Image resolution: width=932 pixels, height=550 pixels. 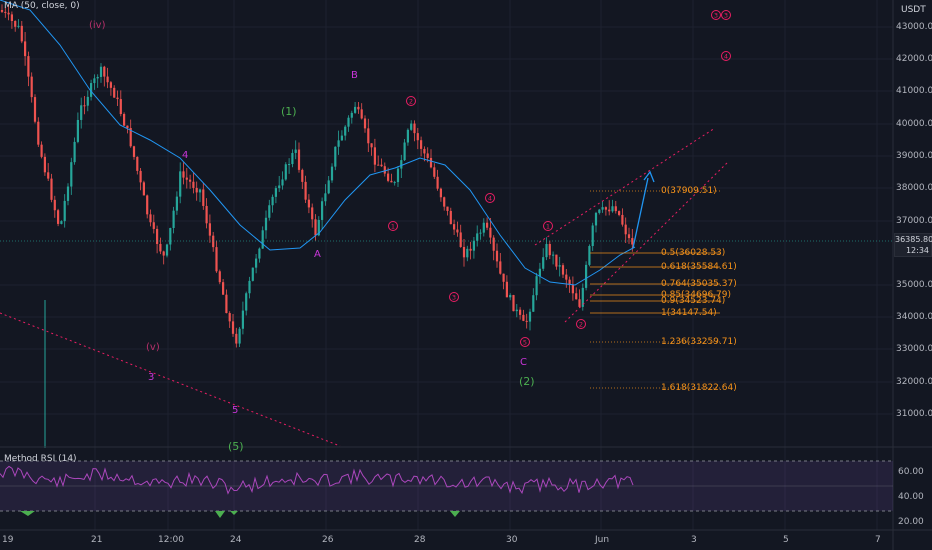 What do you see at coordinates (917, 250) in the screenshot?
I see `countdown-value: 12:34` at bounding box center [917, 250].